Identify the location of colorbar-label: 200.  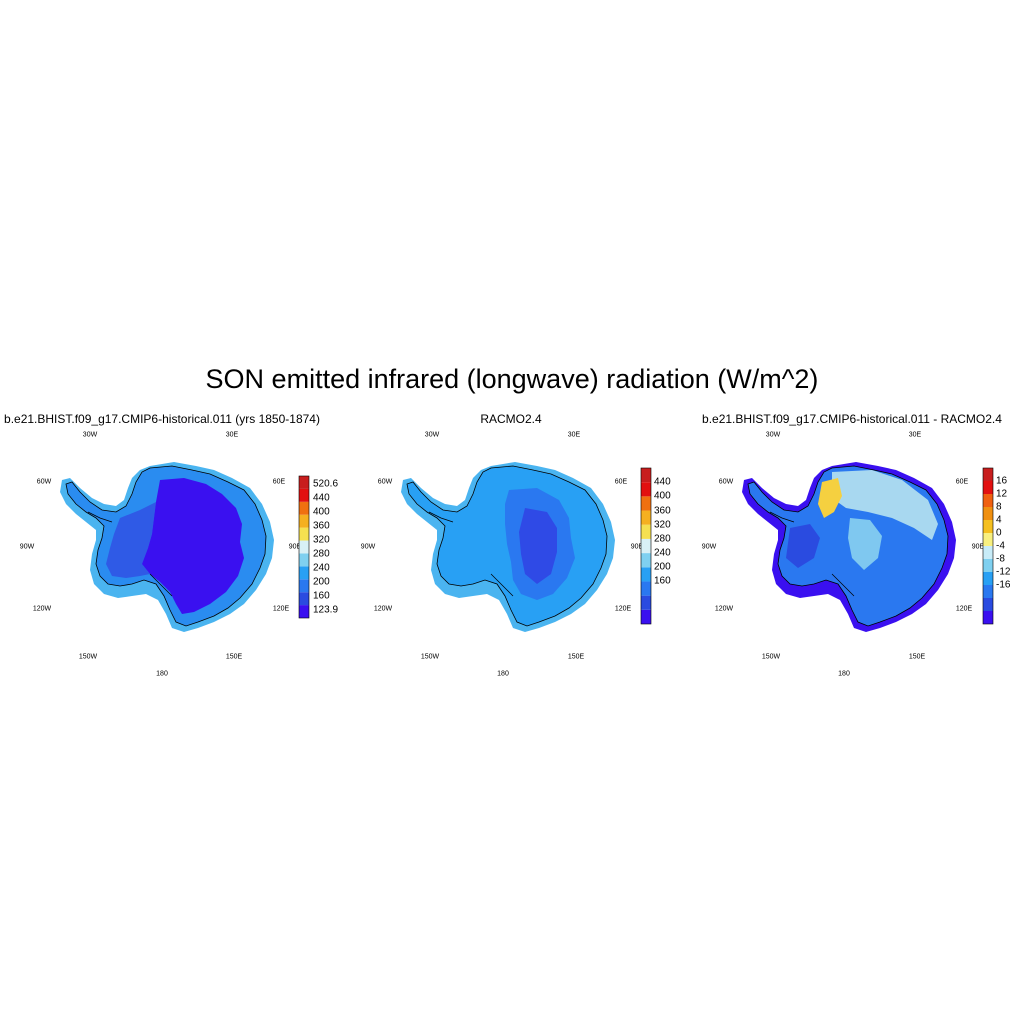
(321, 582).